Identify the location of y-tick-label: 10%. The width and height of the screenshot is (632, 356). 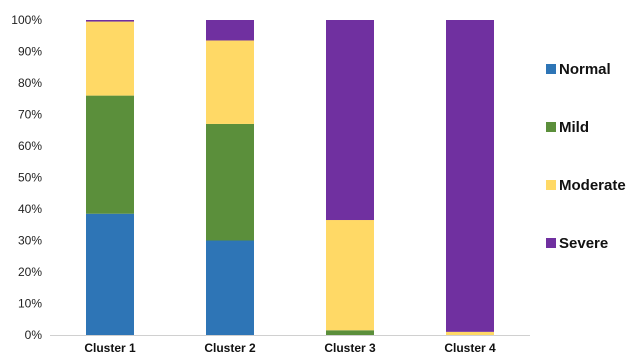
(30, 304).